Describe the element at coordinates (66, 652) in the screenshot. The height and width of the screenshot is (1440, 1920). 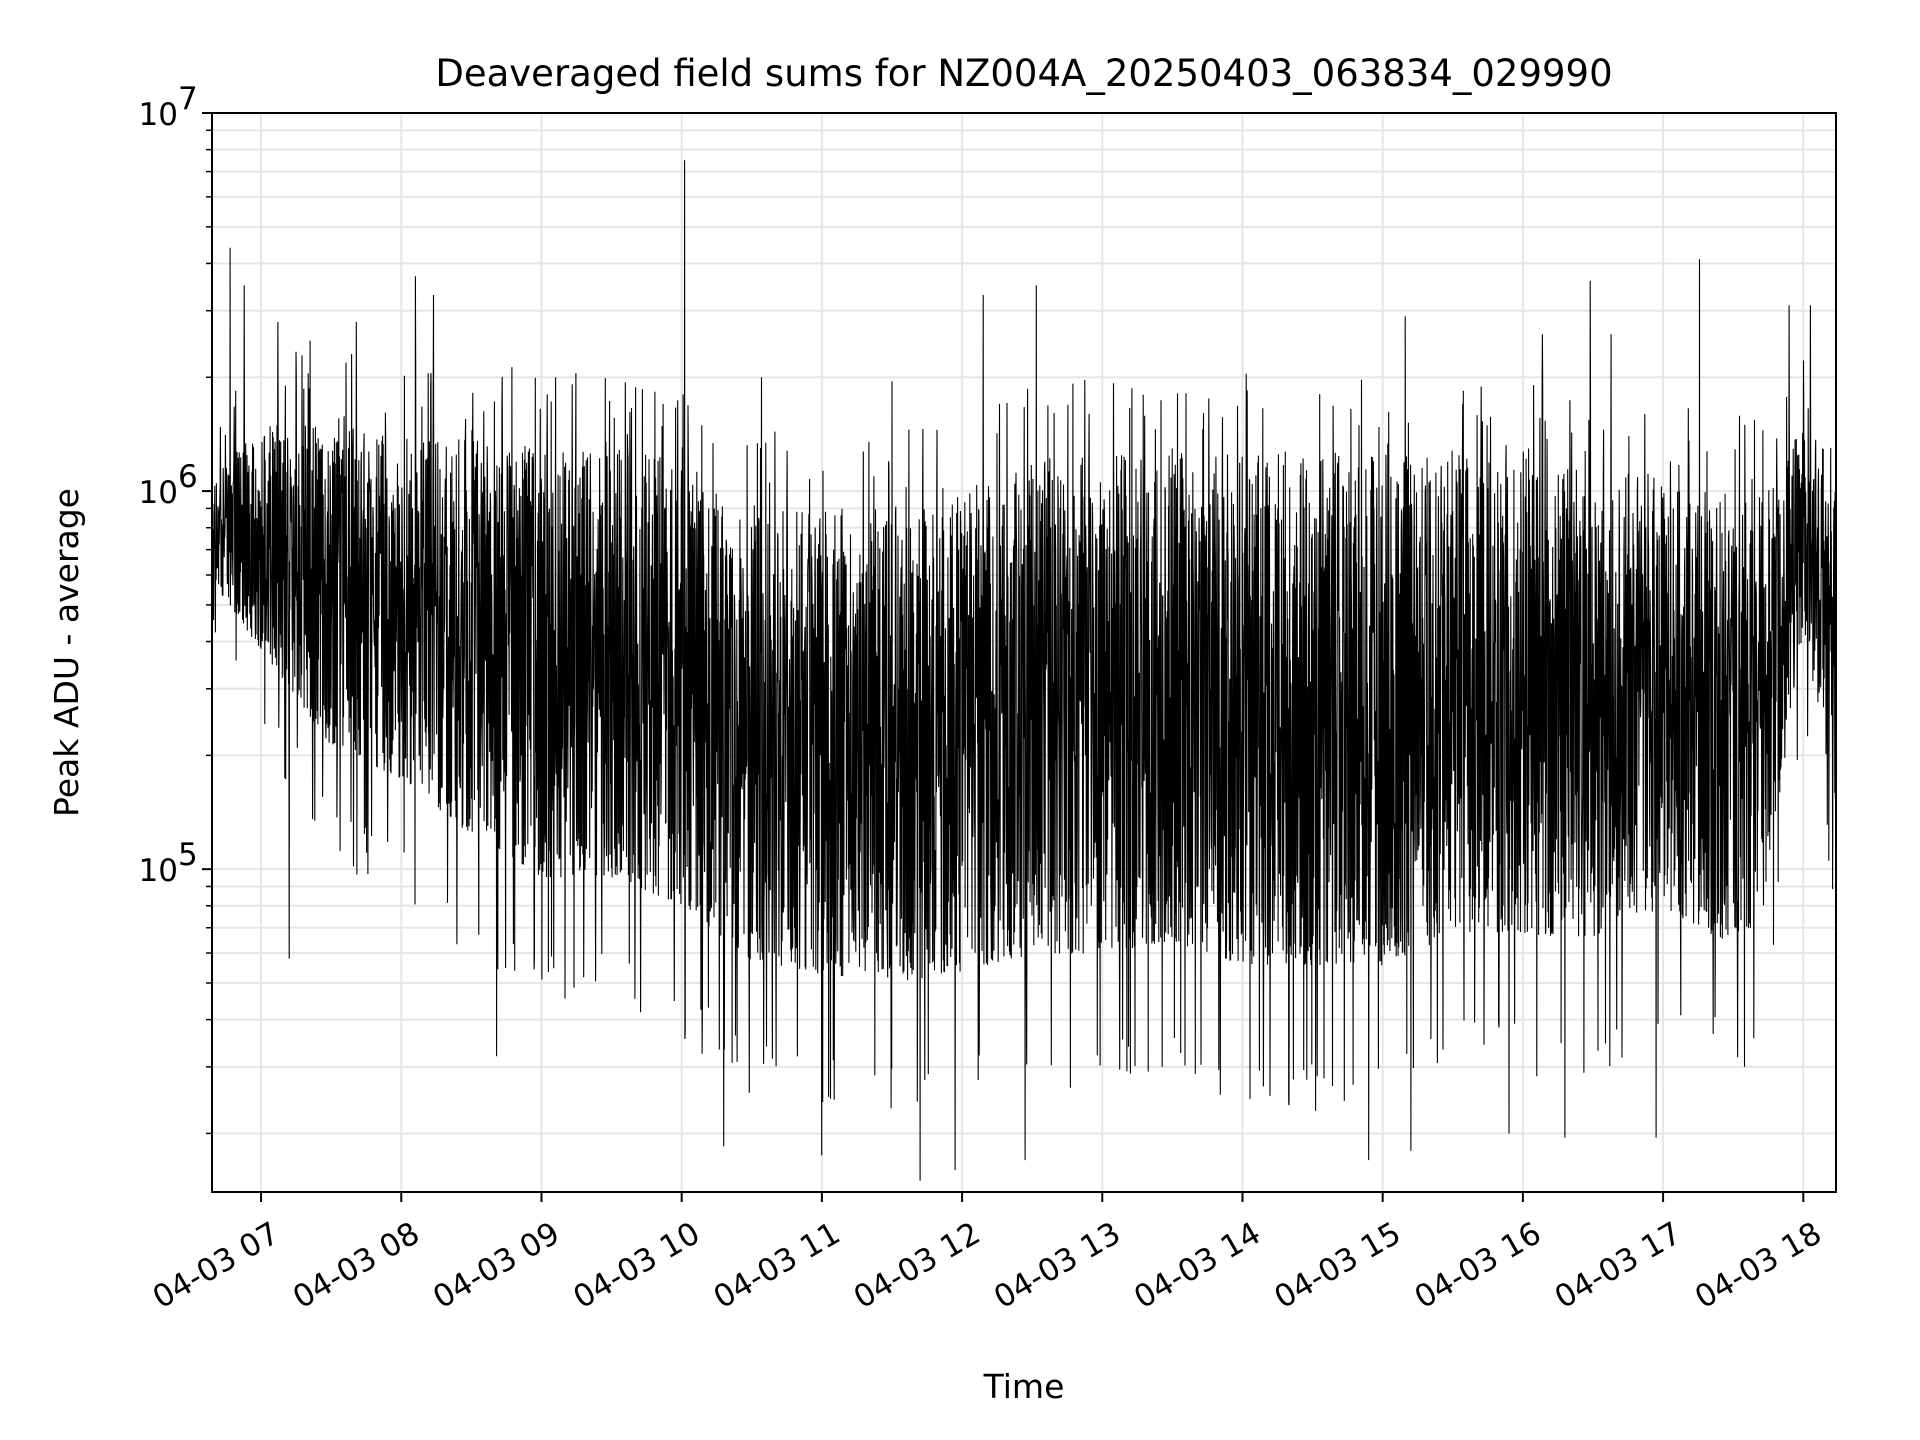
I see `y-axis-label: Peak ADU - average` at that location.